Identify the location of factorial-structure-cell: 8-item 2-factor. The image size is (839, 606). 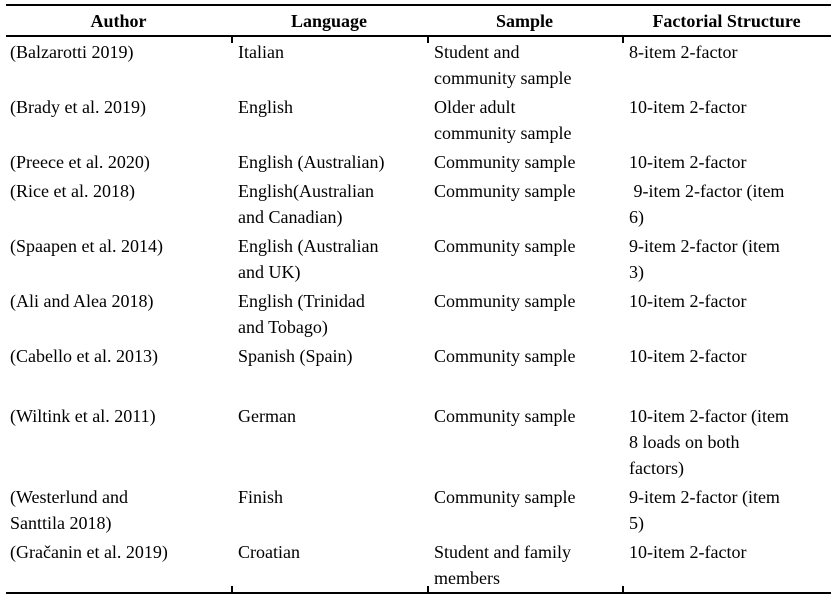
(683, 52).